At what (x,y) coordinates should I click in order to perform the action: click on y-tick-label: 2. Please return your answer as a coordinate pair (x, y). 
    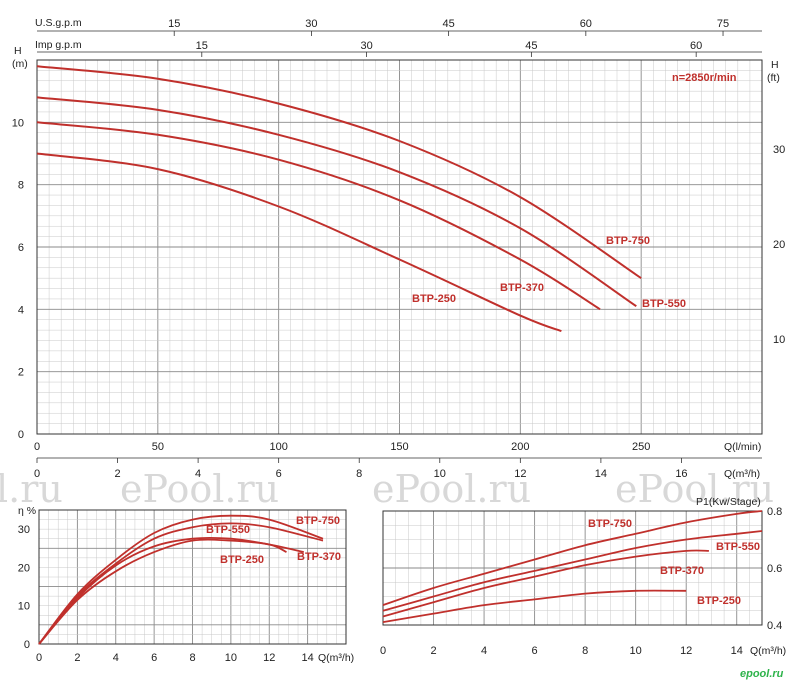
    Looking at the image, I should click on (21, 373).